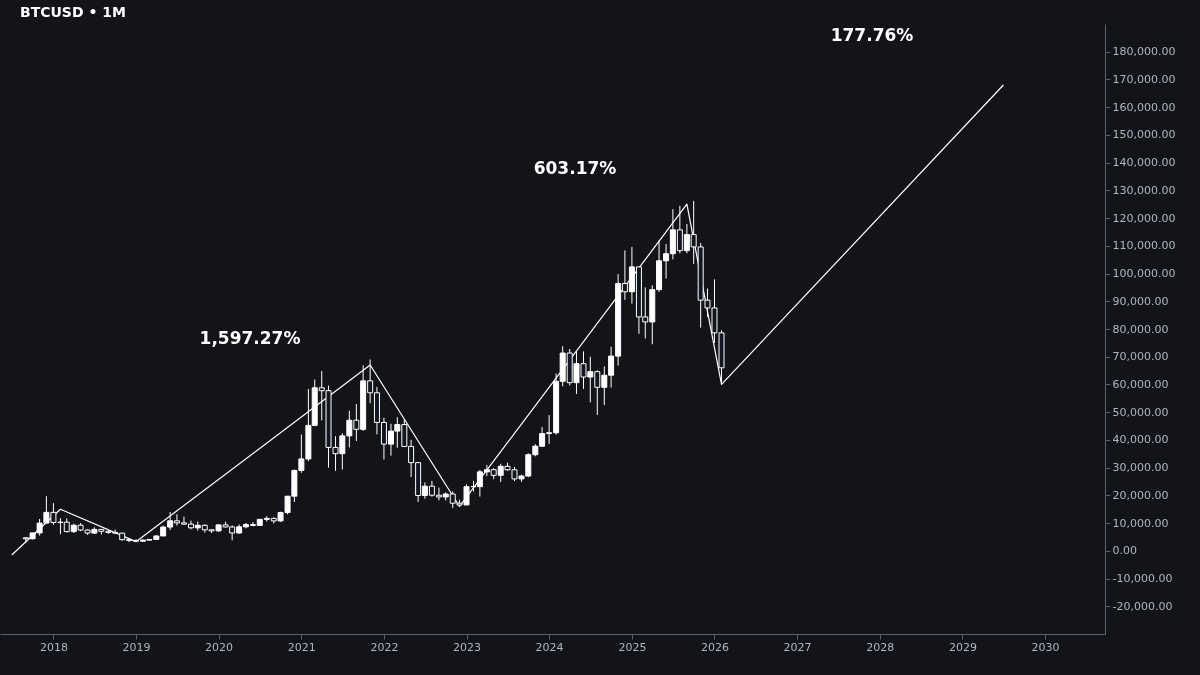 This screenshot has height=675, width=1200. What do you see at coordinates (1140, 384) in the screenshot?
I see `y-tick-label: 60,000.00` at bounding box center [1140, 384].